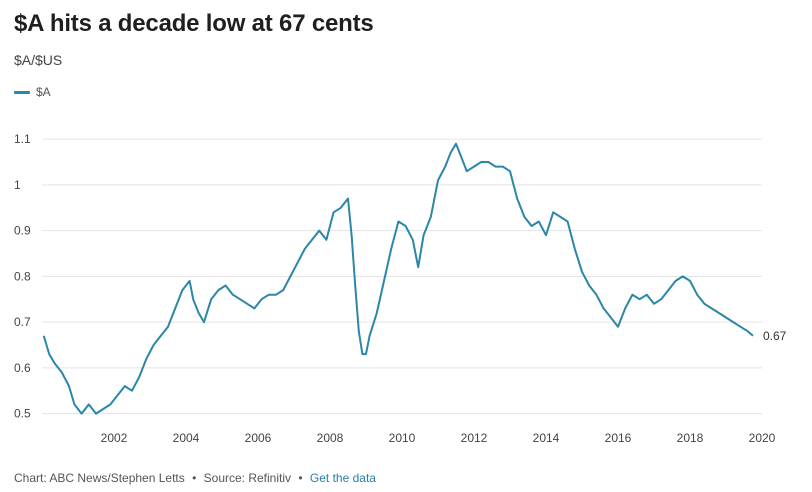  Describe the element at coordinates (402, 438) in the screenshot. I see `x-tick-label: 2010` at that location.